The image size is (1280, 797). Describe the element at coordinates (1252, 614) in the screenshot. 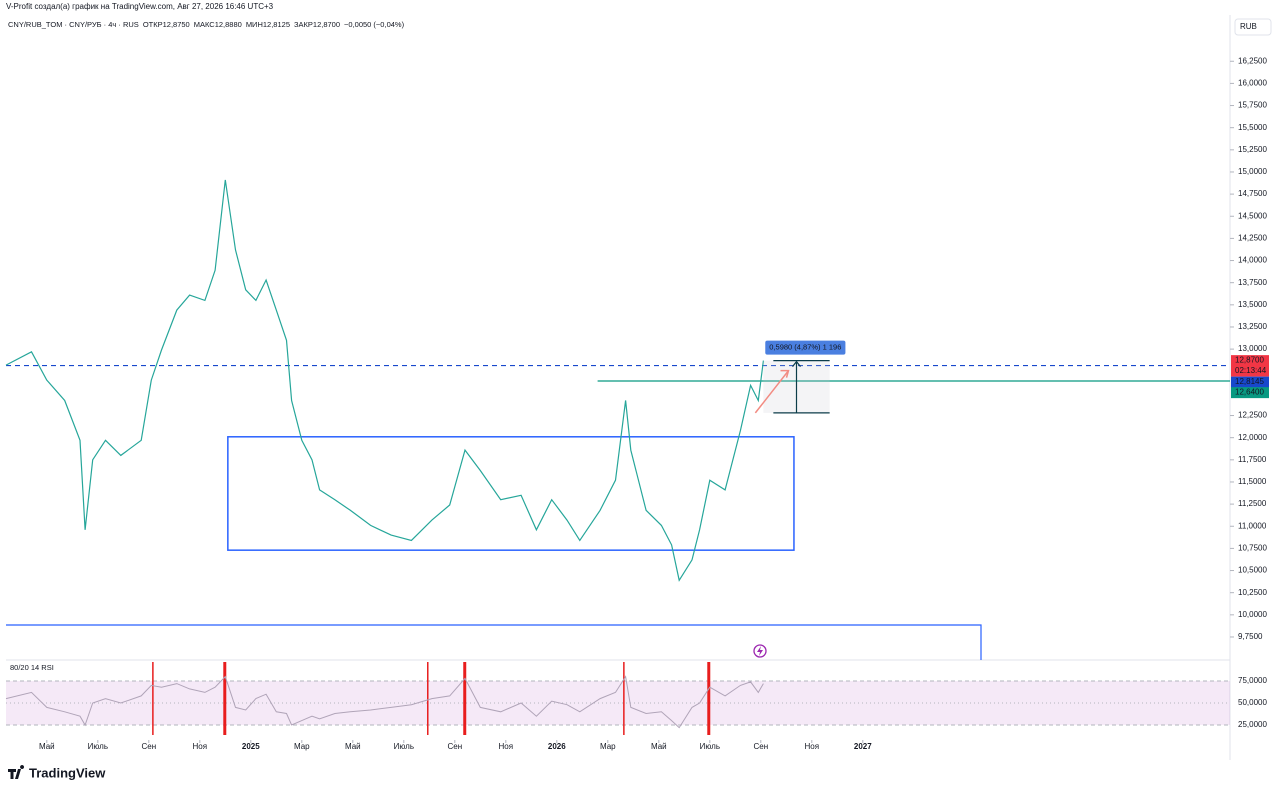

I see `y-tick-label: 10,0000` at that location.